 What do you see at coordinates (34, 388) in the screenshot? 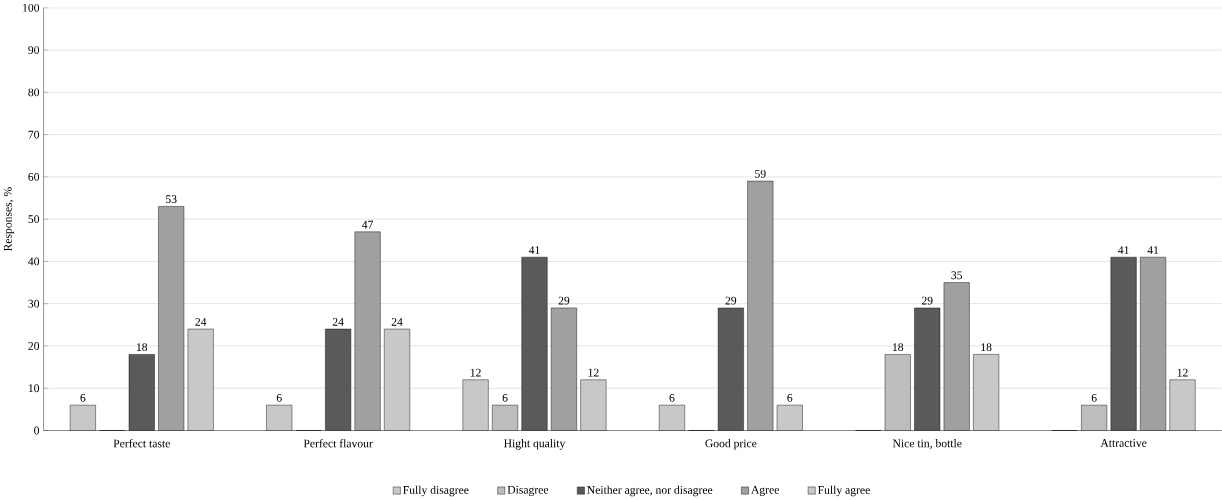
I see `y-tick-label: 10` at bounding box center [34, 388].